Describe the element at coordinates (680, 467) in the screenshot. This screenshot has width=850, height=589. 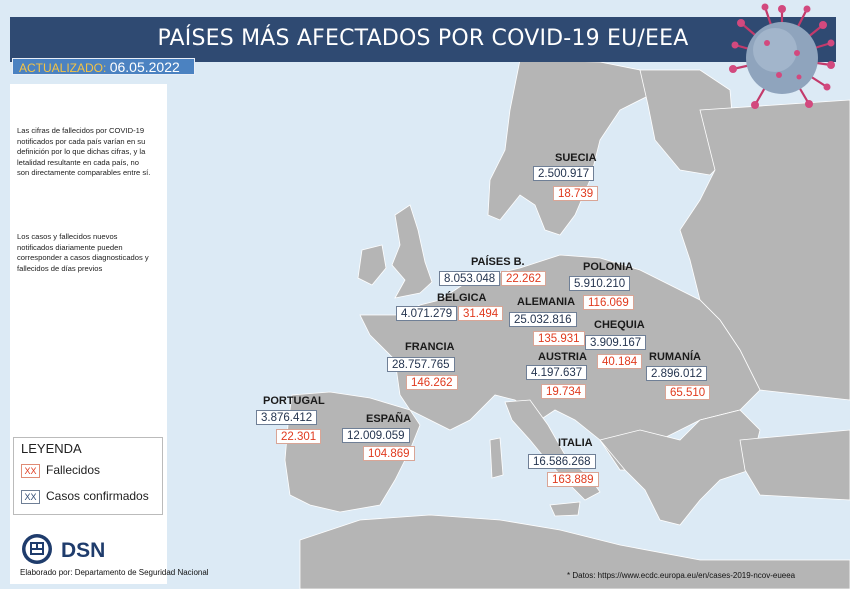
I see `land-balkans` at that location.